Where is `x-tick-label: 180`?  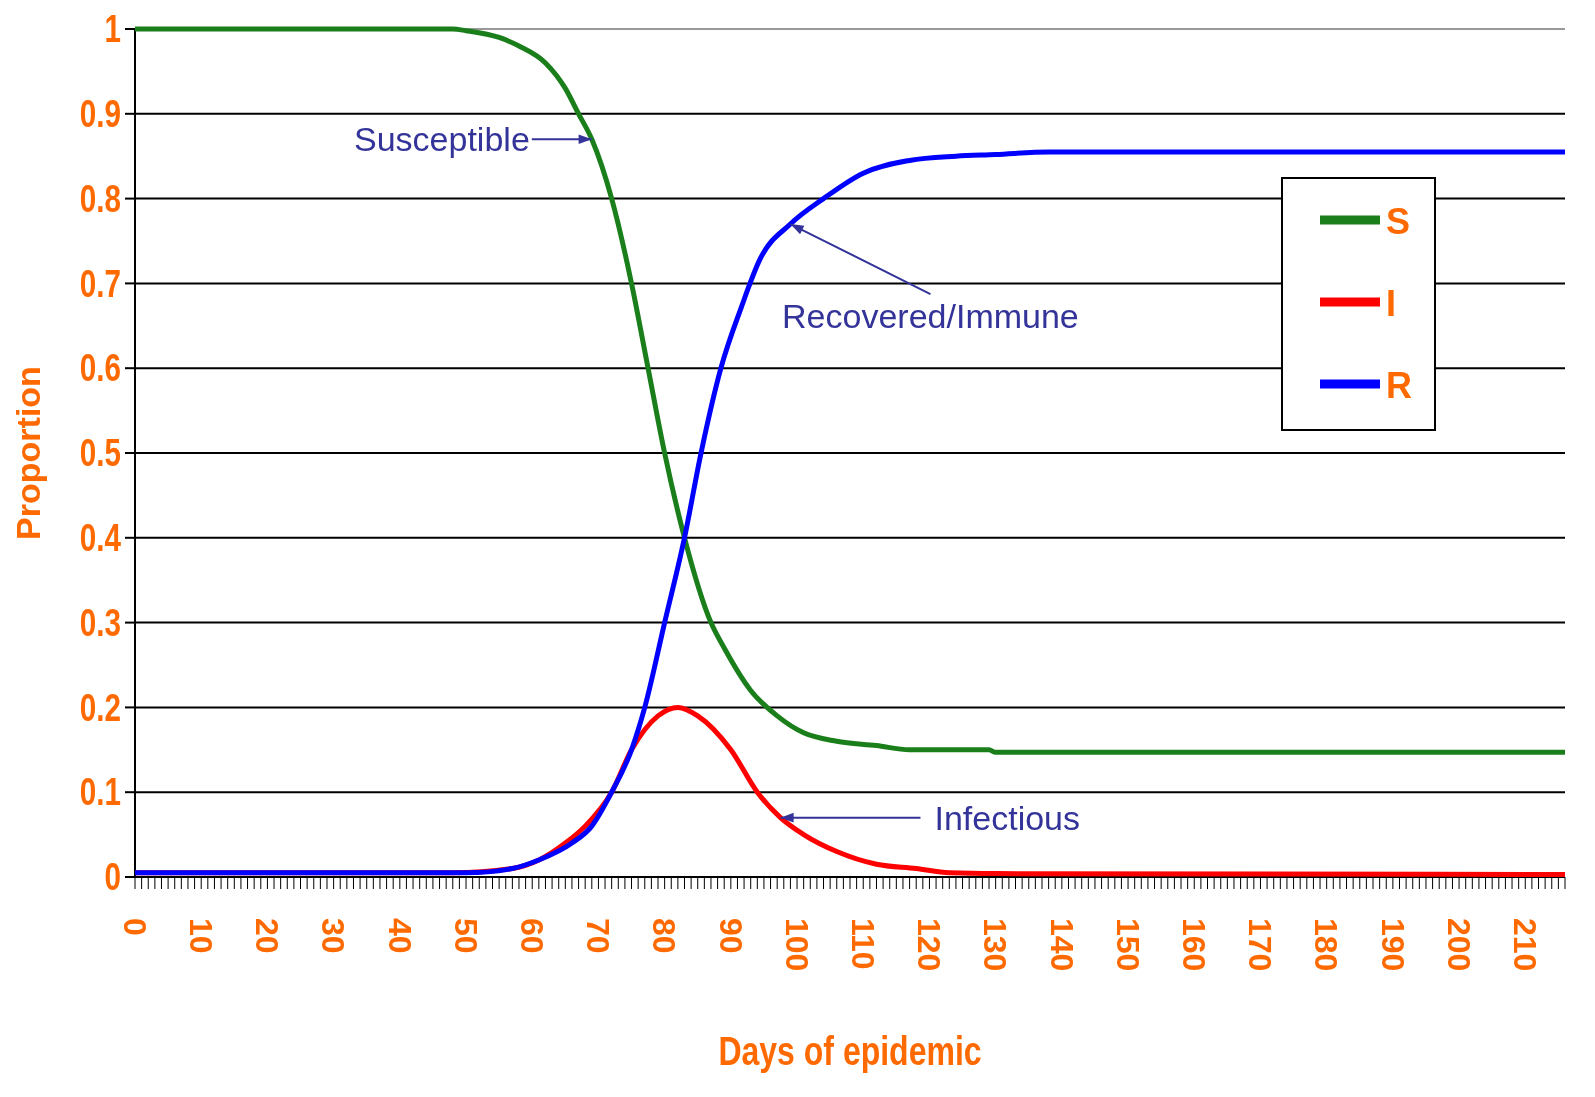 x-tick-label: 180 is located at coordinates (1326, 945).